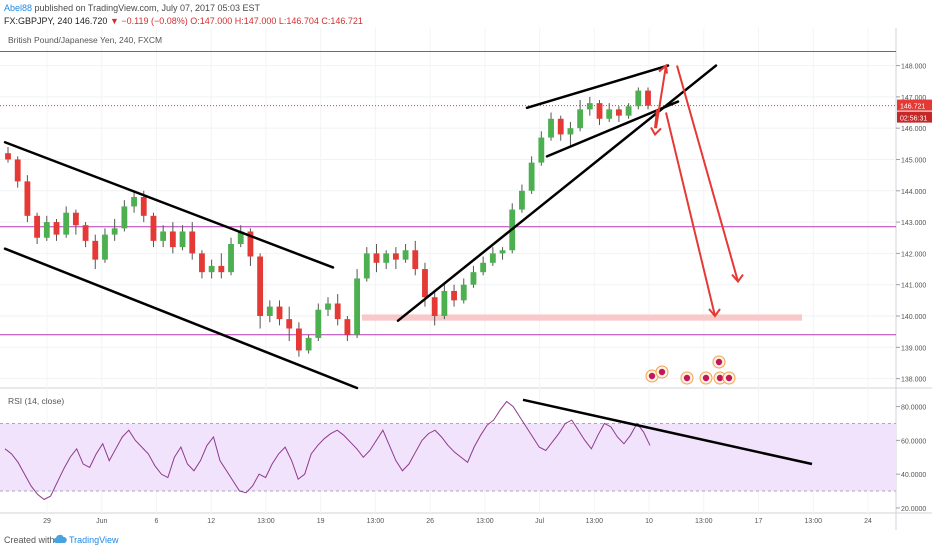 This screenshot has height=550, width=932. I want to click on channel-upper-line, so click(169, 205).